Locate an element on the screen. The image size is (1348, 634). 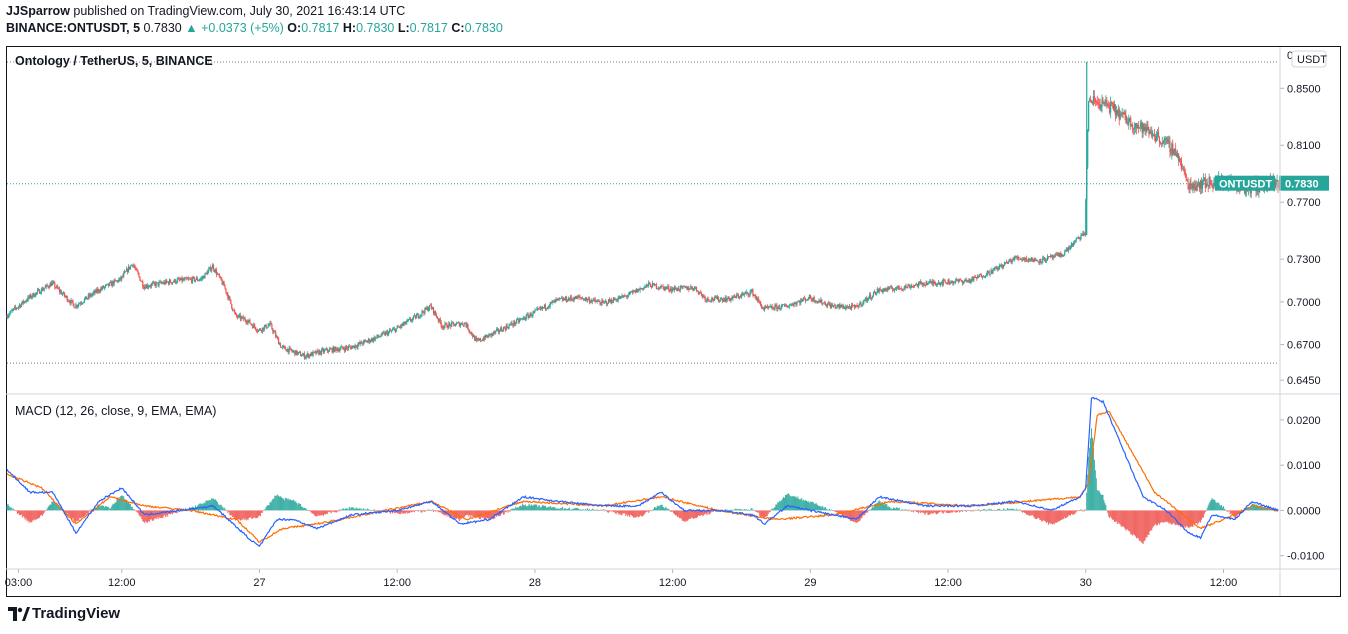
publisher-name: JJSparrow is located at coordinates (38, 11).